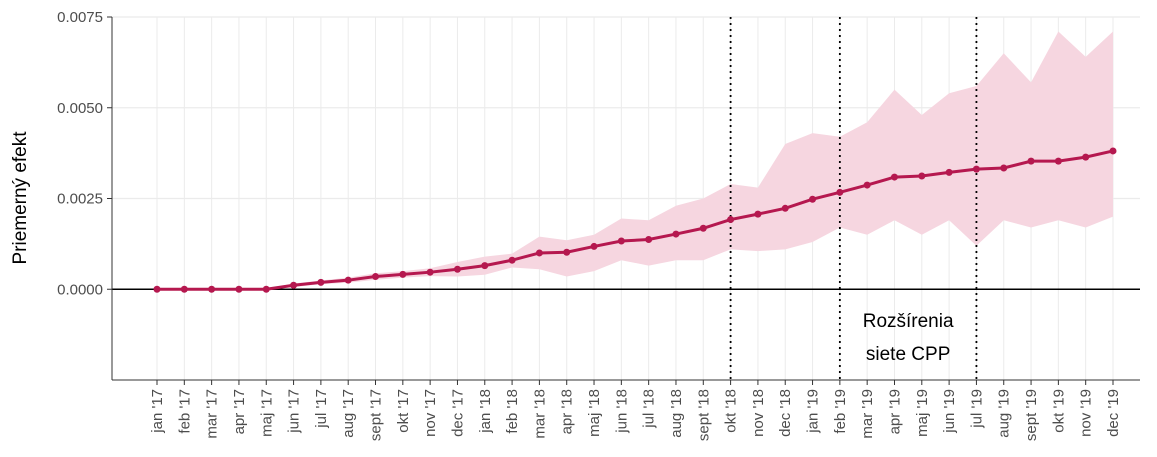  Describe the element at coordinates (348, 413) in the screenshot. I see `x-tick-label: aug '17` at that location.